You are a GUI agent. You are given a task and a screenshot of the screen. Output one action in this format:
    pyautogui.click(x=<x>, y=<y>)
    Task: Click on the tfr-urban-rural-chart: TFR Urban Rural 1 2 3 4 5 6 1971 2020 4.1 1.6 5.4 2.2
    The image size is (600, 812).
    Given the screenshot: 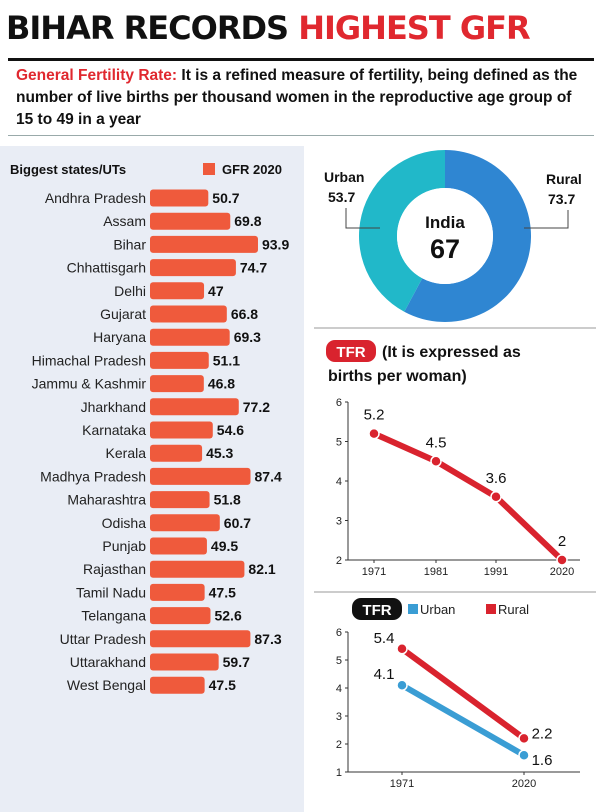 What is the action you would take?
    pyautogui.click(x=455, y=690)
    